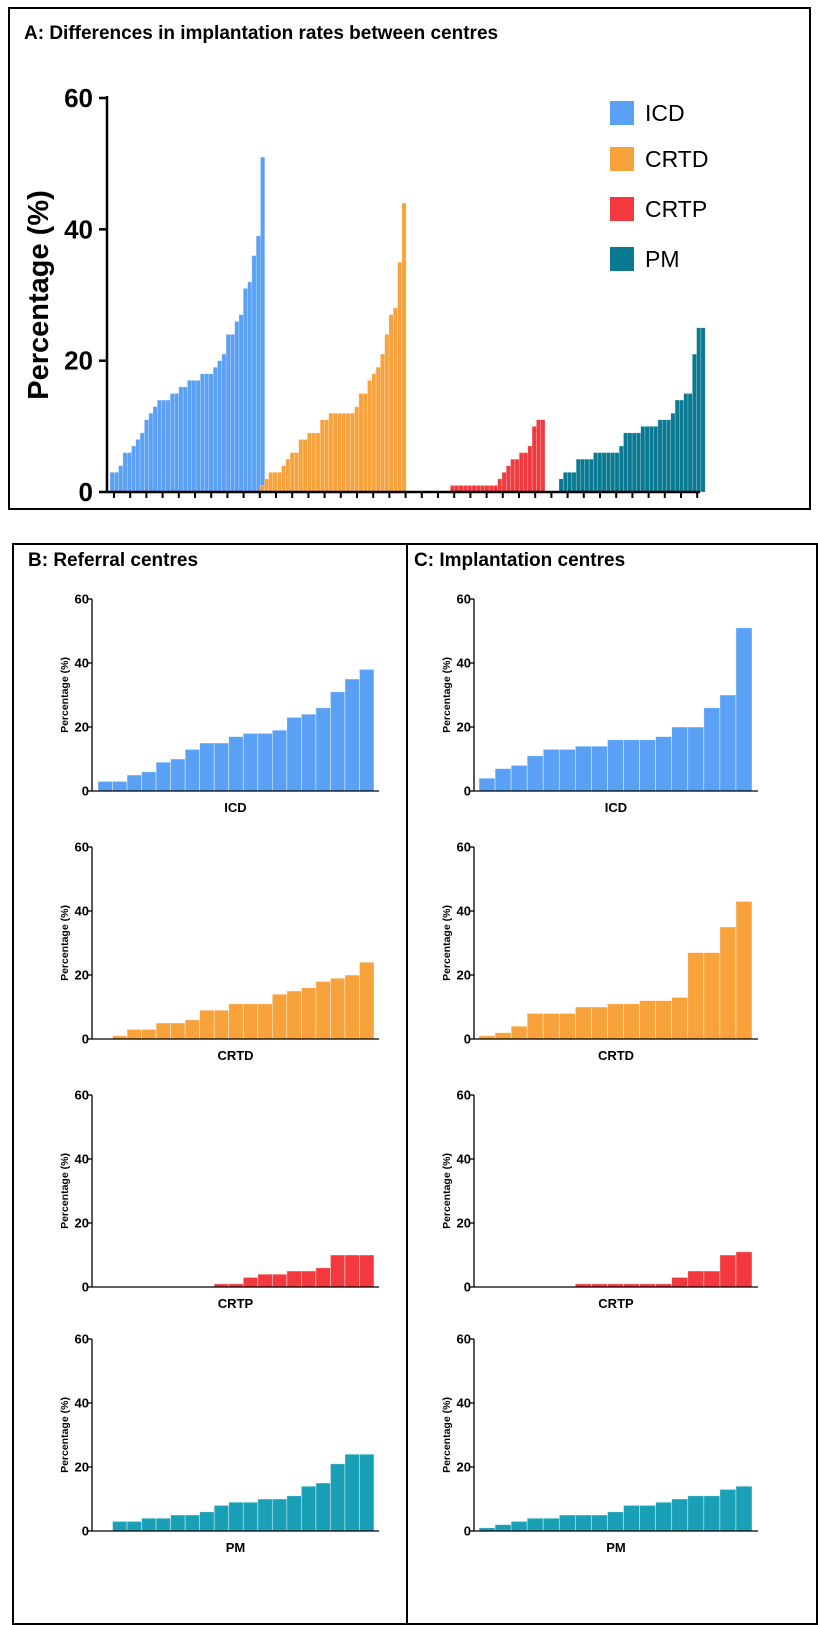 The image size is (818, 1625). What do you see at coordinates (676, 159) in the screenshot?
I see `legend-label-crtd: CRTD` at bounding box center [676, 159].